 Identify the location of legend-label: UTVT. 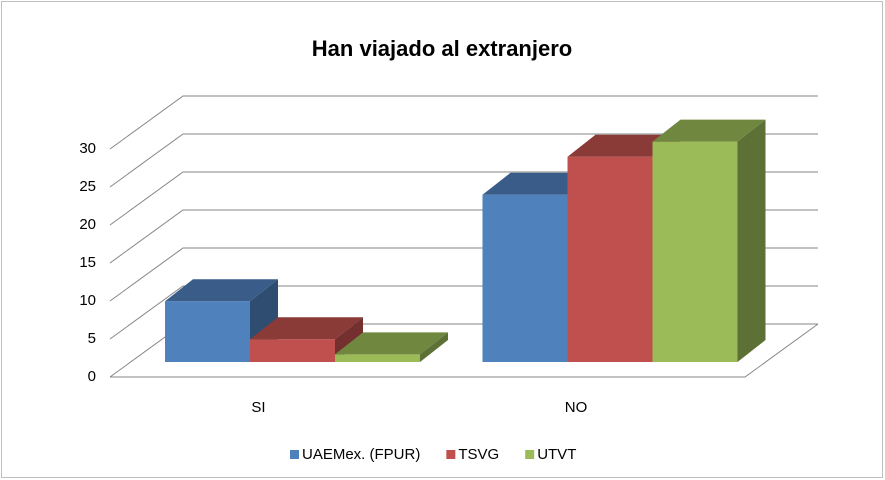
(556, 454).